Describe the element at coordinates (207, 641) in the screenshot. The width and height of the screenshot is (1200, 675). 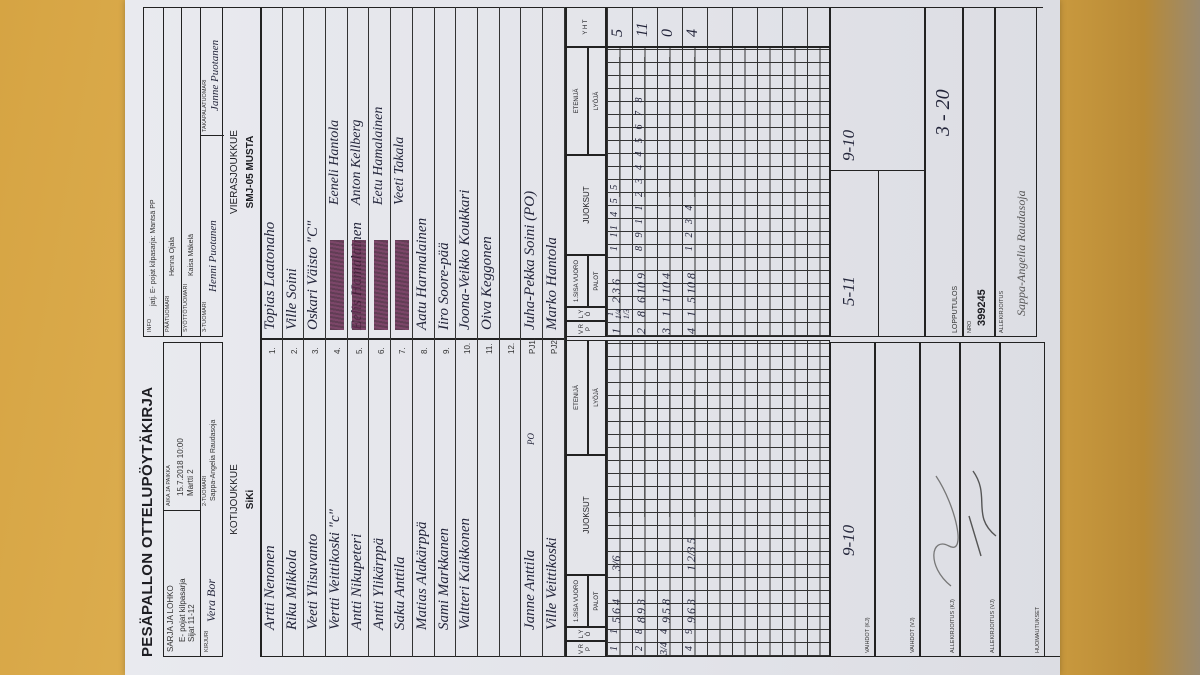
I see `scorer-label: KIRJURI` at that location.